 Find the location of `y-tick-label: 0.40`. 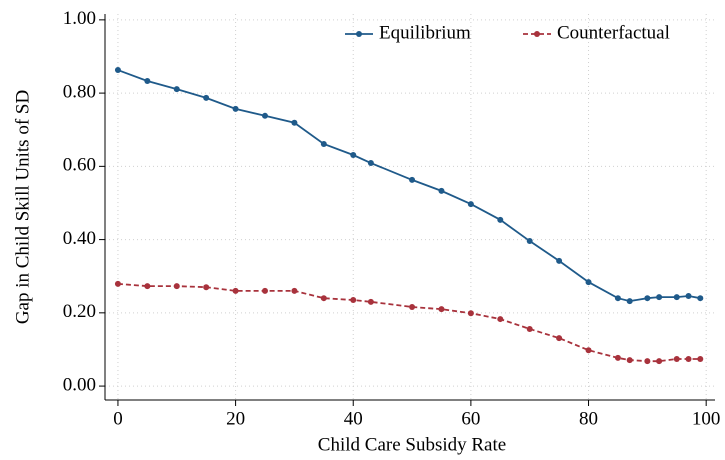

y-tick-label: 0.40 is located at coordinates (79, 238).